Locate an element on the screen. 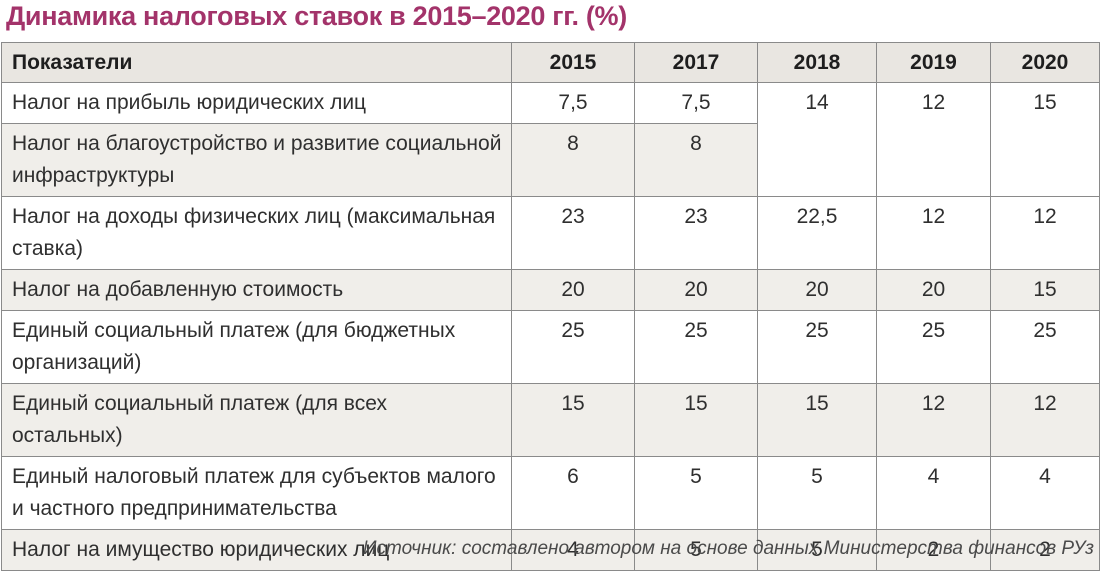 The width and height of the screenshot is (1100, 571). header-indicators: Показатели is located at coordinates (256, 62).